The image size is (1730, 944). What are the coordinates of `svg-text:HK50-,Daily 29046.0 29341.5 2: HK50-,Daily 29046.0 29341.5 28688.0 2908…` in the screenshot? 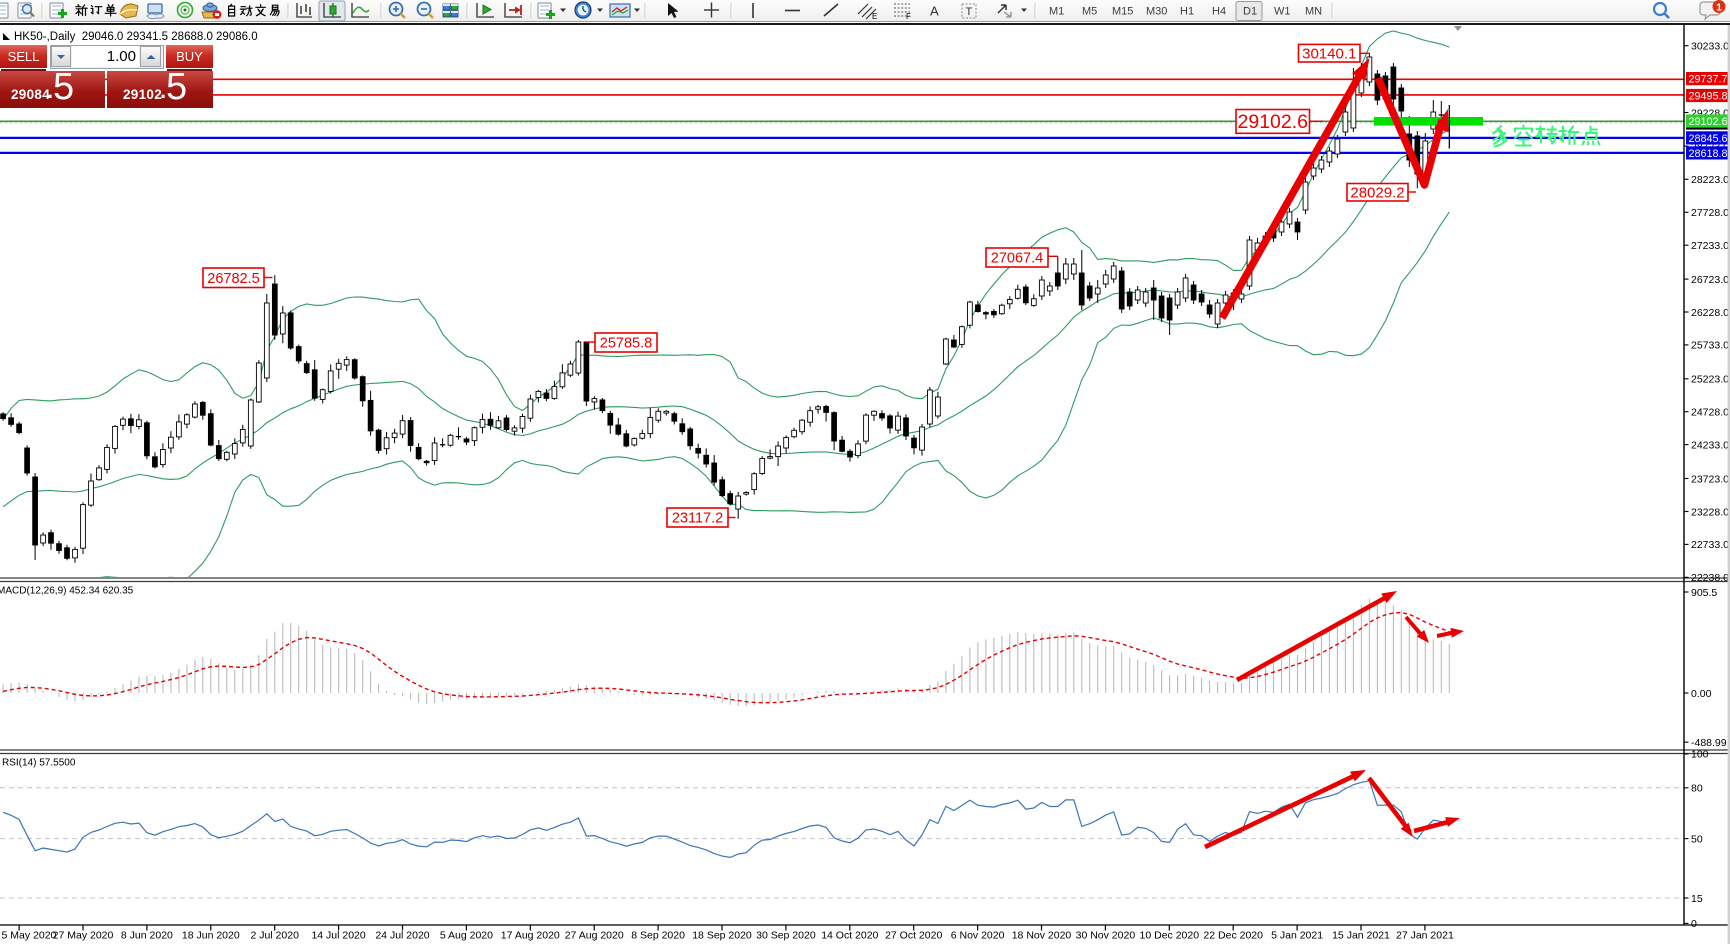 It's located at (136, 37).